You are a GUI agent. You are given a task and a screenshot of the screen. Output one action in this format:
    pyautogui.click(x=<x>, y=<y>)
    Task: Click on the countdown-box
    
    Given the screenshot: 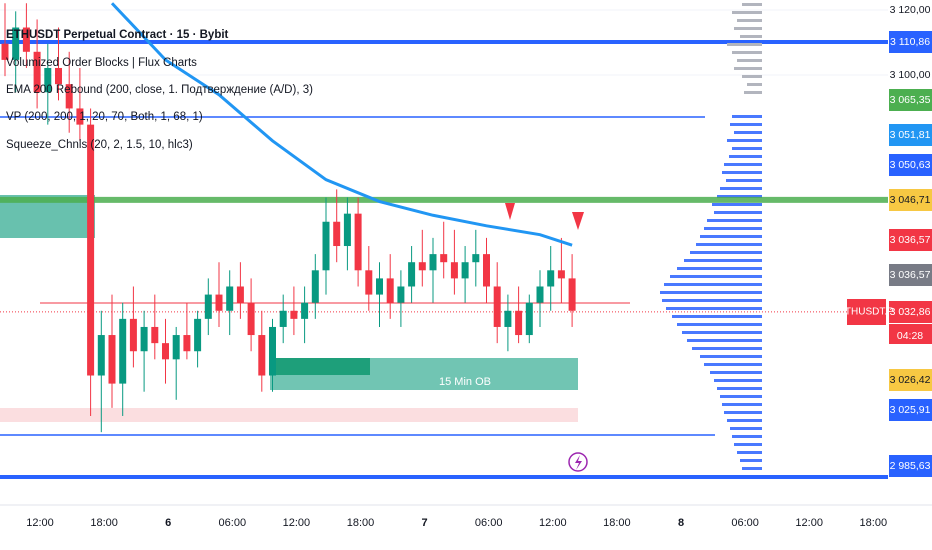 What is the action you would take?
    pyautogui.click(x=910, y=334)
    